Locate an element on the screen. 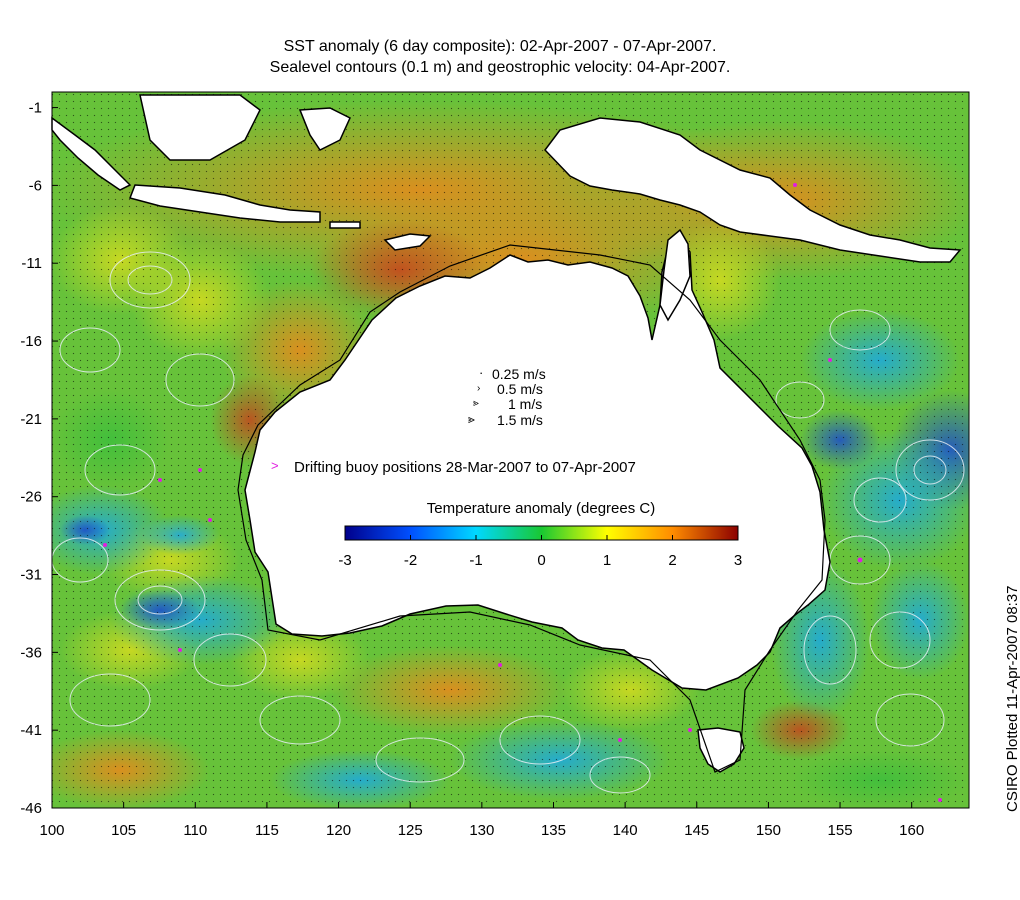 This screenshot has height=900, width=1020. sulawesi is located at coordinates (324, 129).